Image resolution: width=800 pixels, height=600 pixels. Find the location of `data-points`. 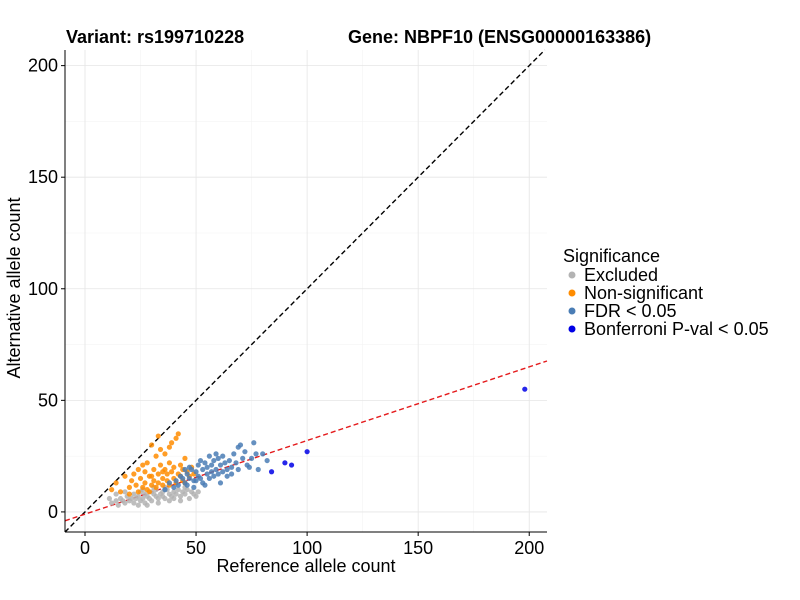

data-points is located at coordinates (317, 447).